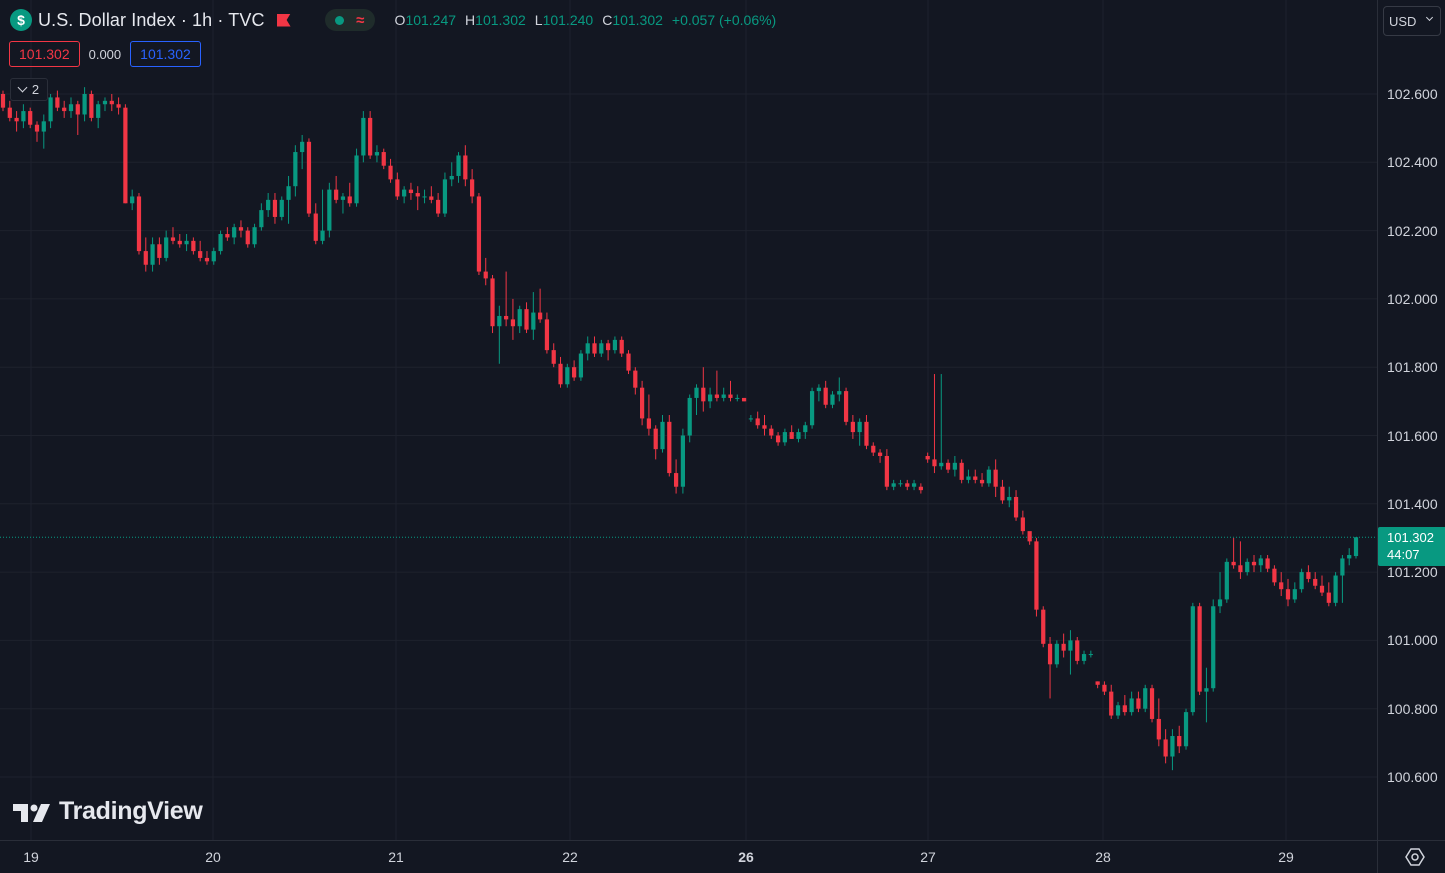  What do you see at coordinates (151, 19) in the screenshot?
I see `symbol-title: U.S. Dollar Index · 1h · TVC` at bounding box center [151, 19].